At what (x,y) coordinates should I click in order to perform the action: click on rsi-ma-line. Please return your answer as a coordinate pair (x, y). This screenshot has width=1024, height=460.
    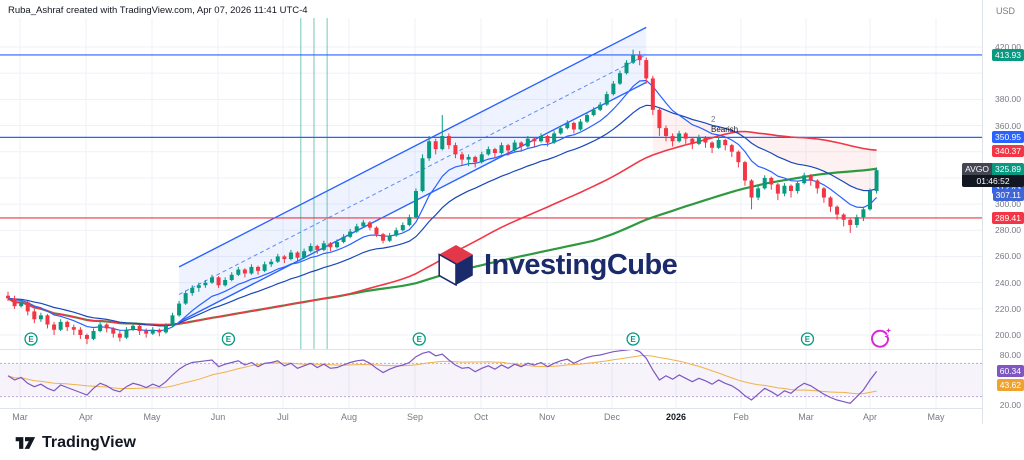
    Looking at the image, I should click on (442, 374).